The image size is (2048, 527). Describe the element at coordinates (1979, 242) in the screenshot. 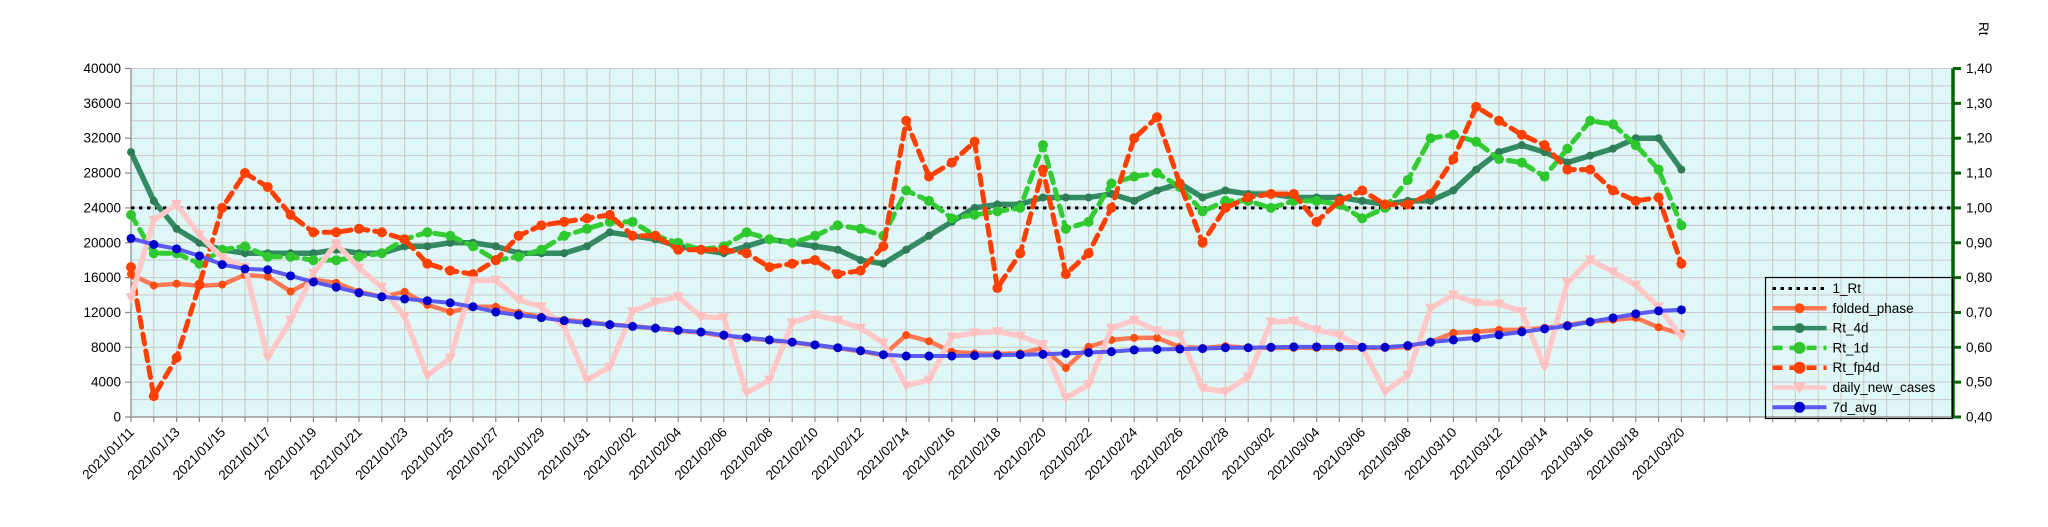

I see `svg-text: 0,90` at that location.